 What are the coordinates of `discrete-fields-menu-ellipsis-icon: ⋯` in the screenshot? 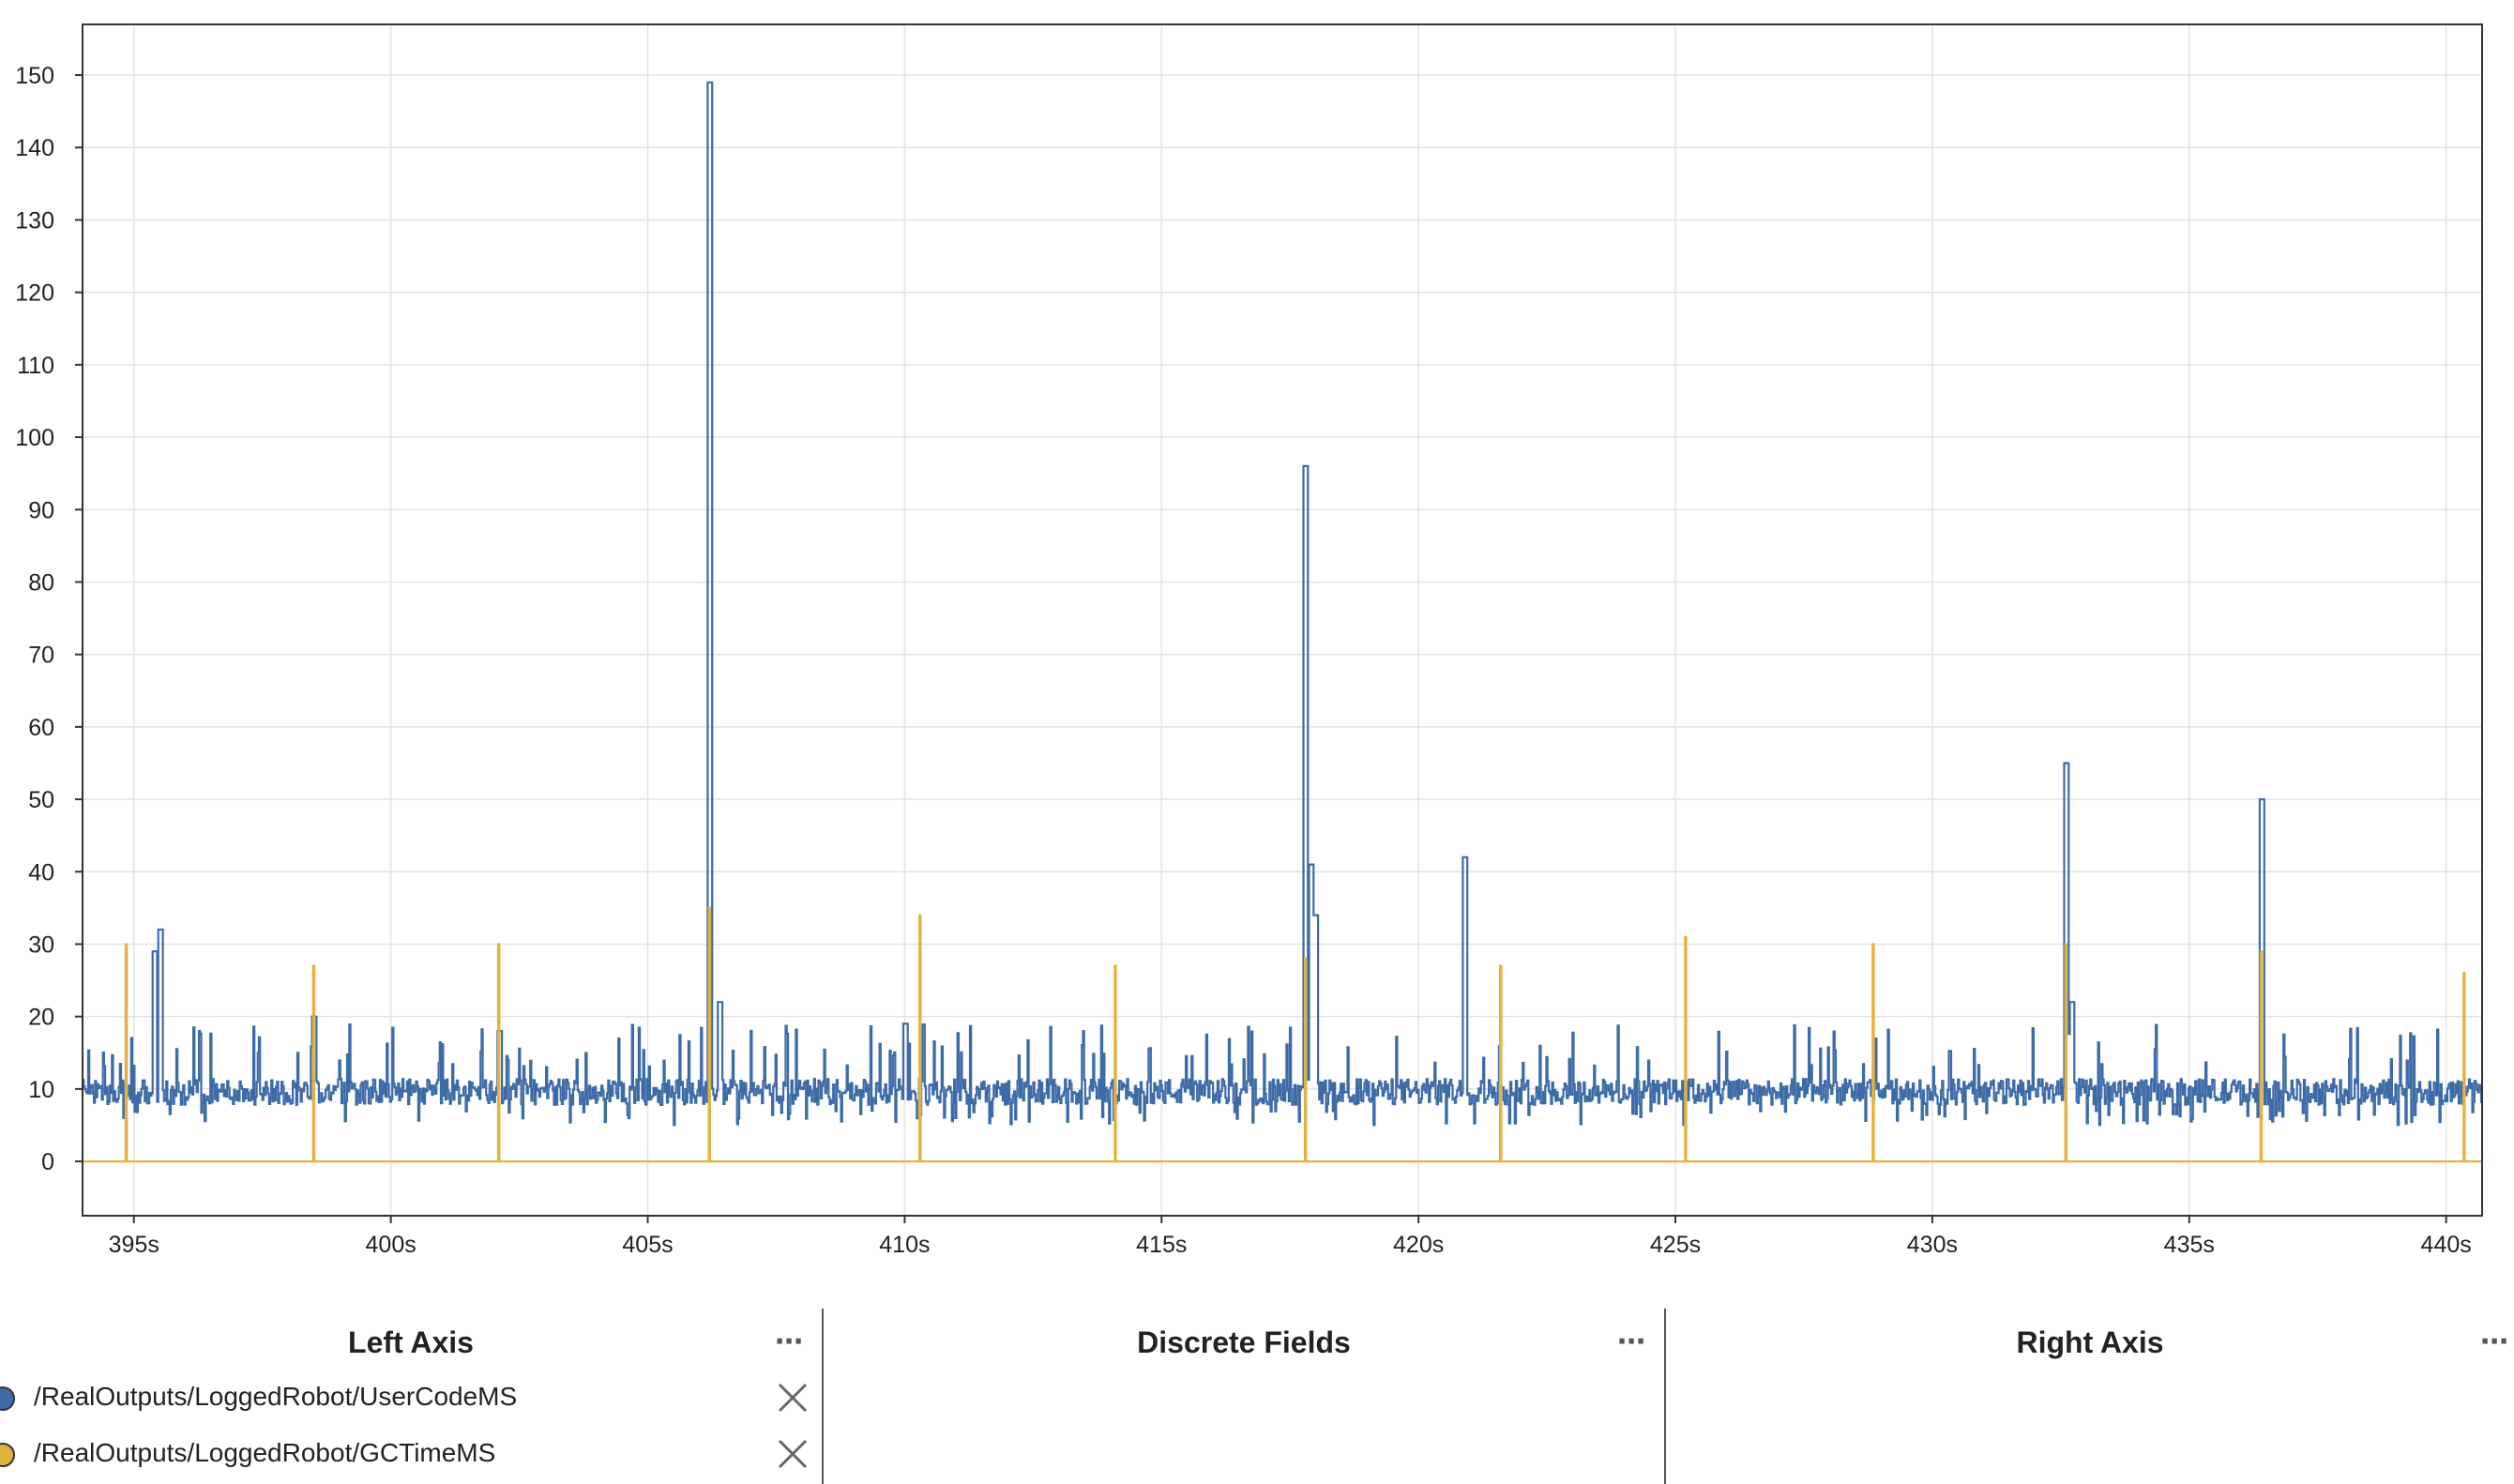 It's located at (1632, 1342).